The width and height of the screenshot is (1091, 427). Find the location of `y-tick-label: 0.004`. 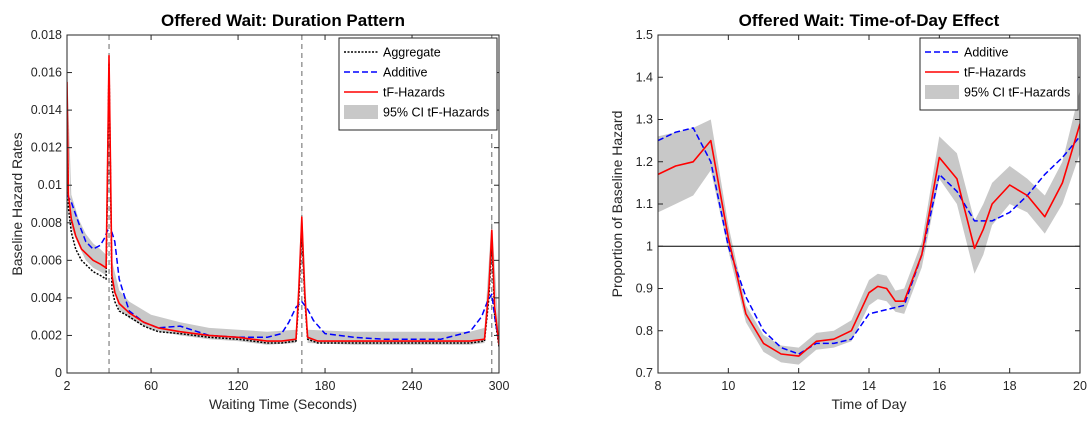

y-tick-label: 0.004 is located at coordinates (46, 298).